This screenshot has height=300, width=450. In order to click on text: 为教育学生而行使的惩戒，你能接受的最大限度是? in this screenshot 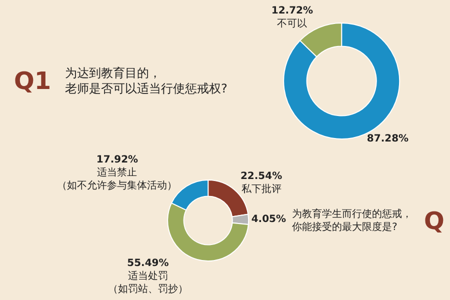, I will do `click(352, 220)`.